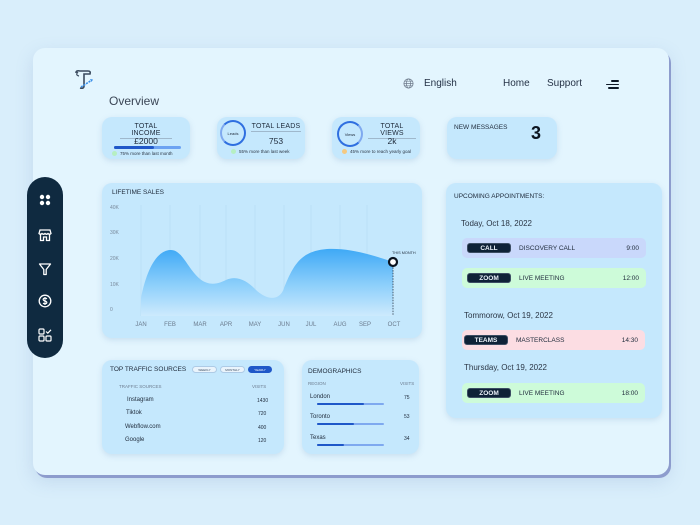 This screenshot has height=525, width=700. I want to click on top-navigation: English Home Support, so click(511, 83).